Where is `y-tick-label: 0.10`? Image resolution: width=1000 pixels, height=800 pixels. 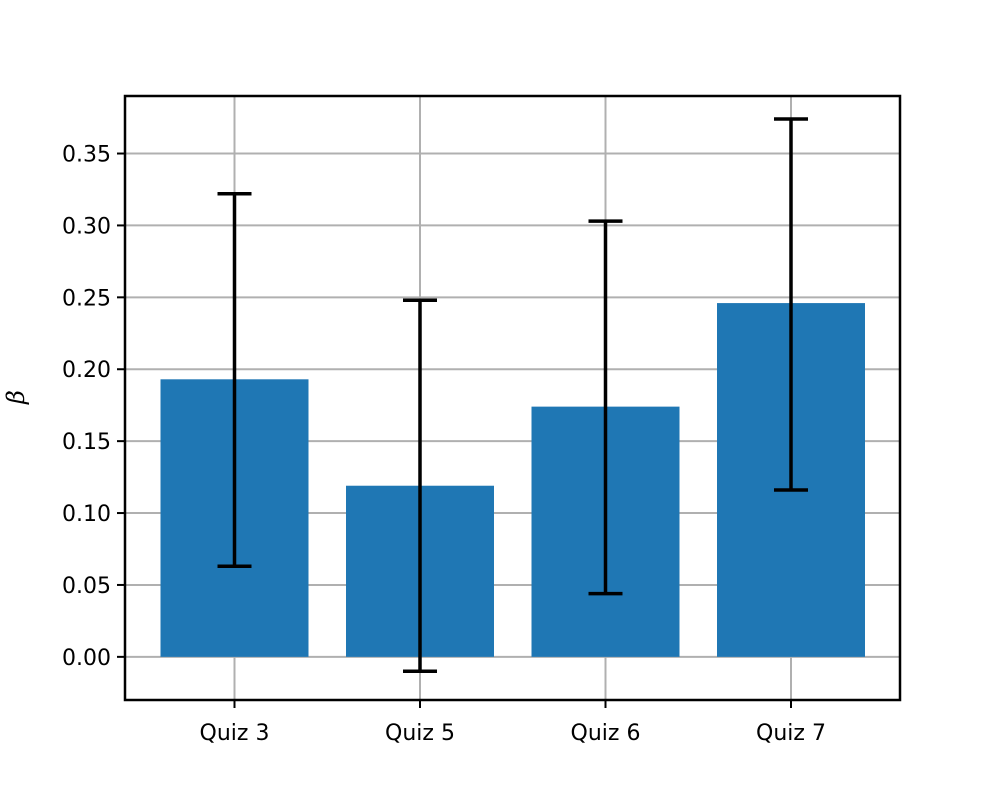
y-tick-label: 0.10 is located at coordinates (86, 514).